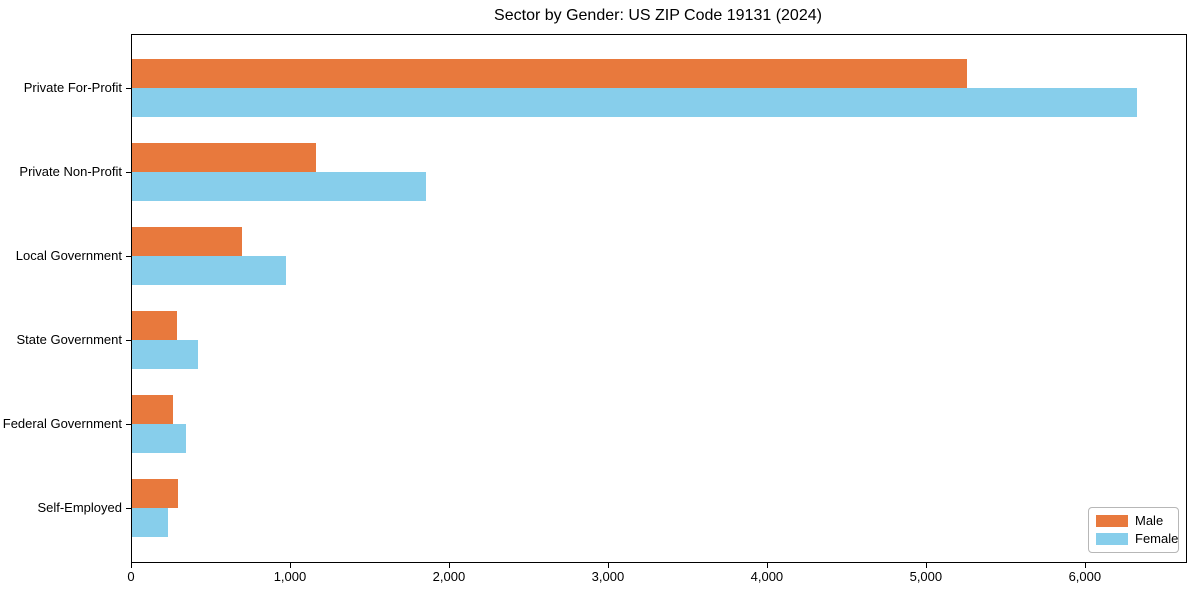 This screenshot has width=1200, height=600. Describe the element at coordinates (187, 241) in the screenshot. I see `bar-male-local-government` at that location.